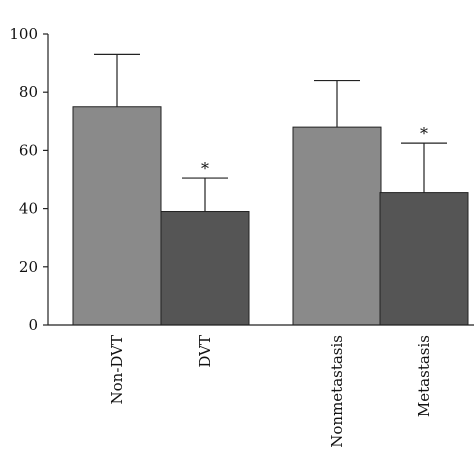 The width and height of the screenshot is (474, 474). I want to click on y-tick-label: 100, so click(23, 34).